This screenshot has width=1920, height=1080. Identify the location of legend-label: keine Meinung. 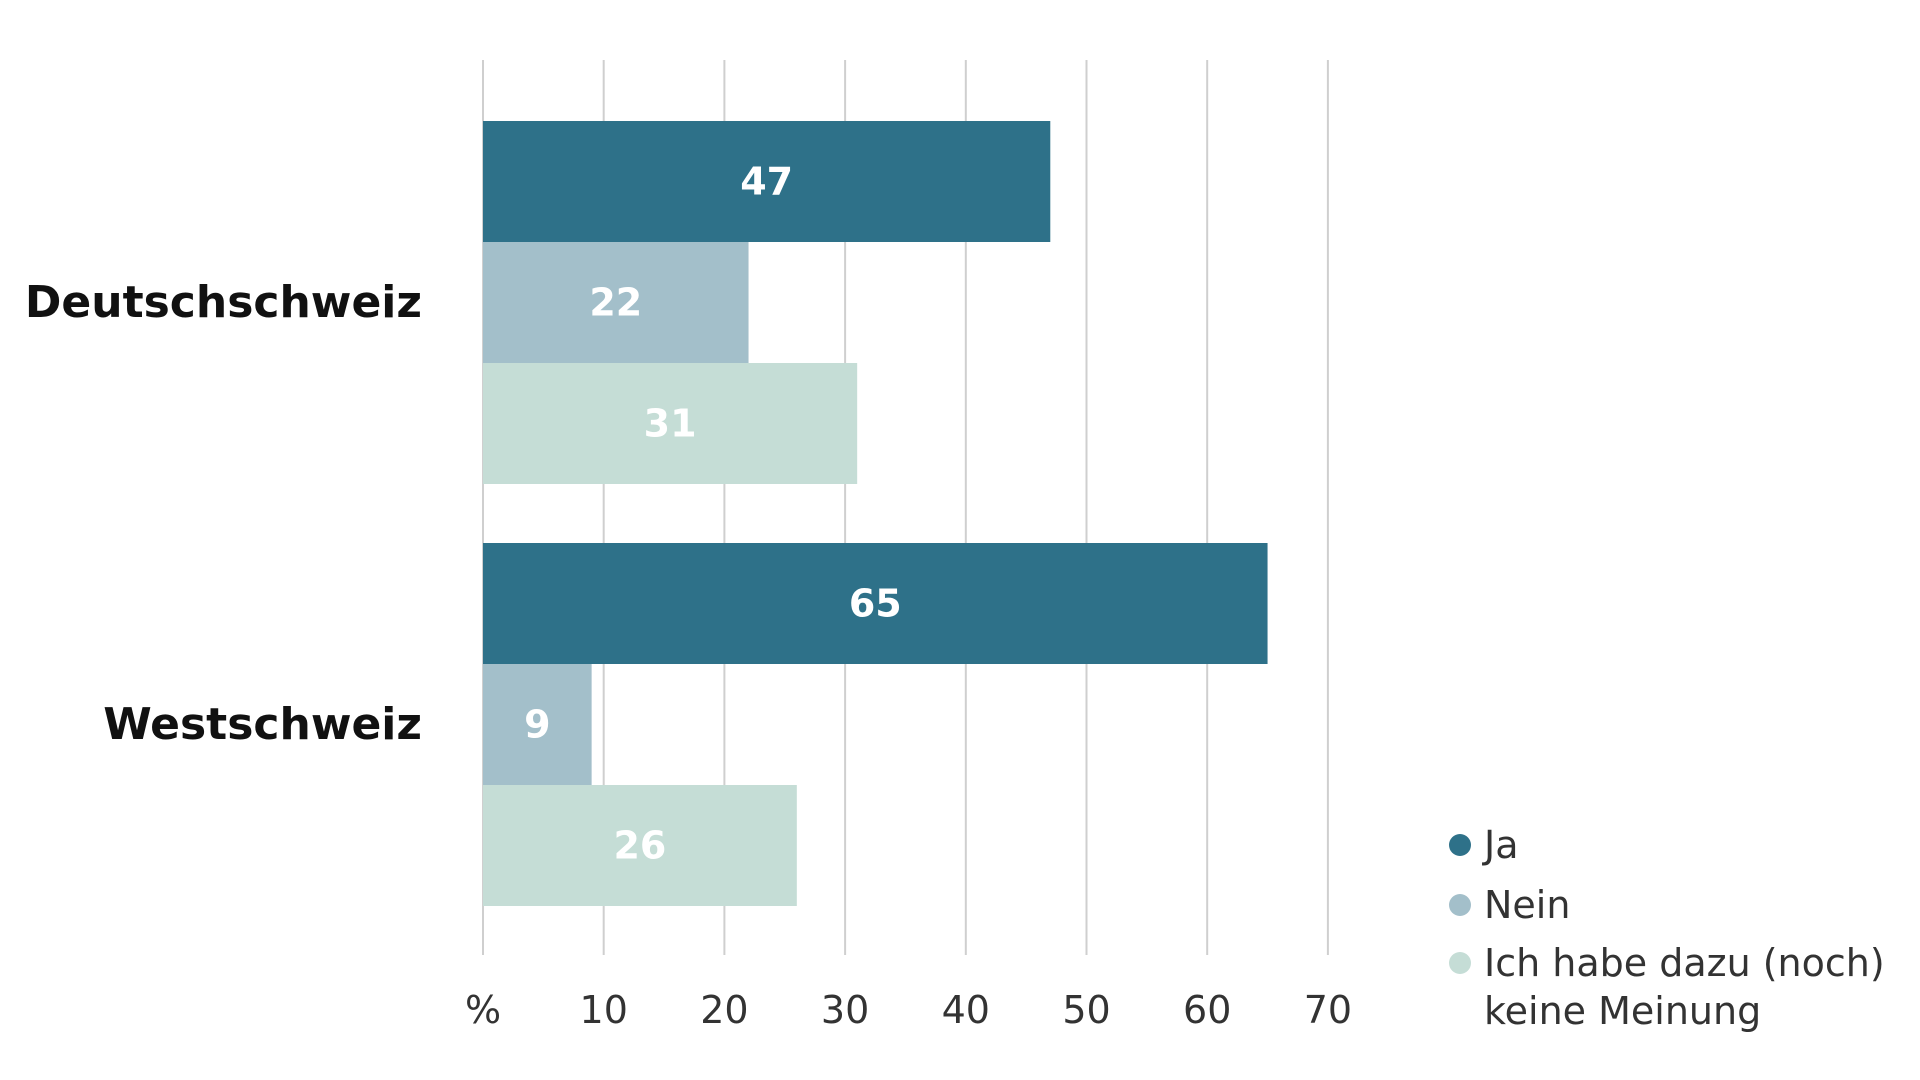
(1622, 1011).